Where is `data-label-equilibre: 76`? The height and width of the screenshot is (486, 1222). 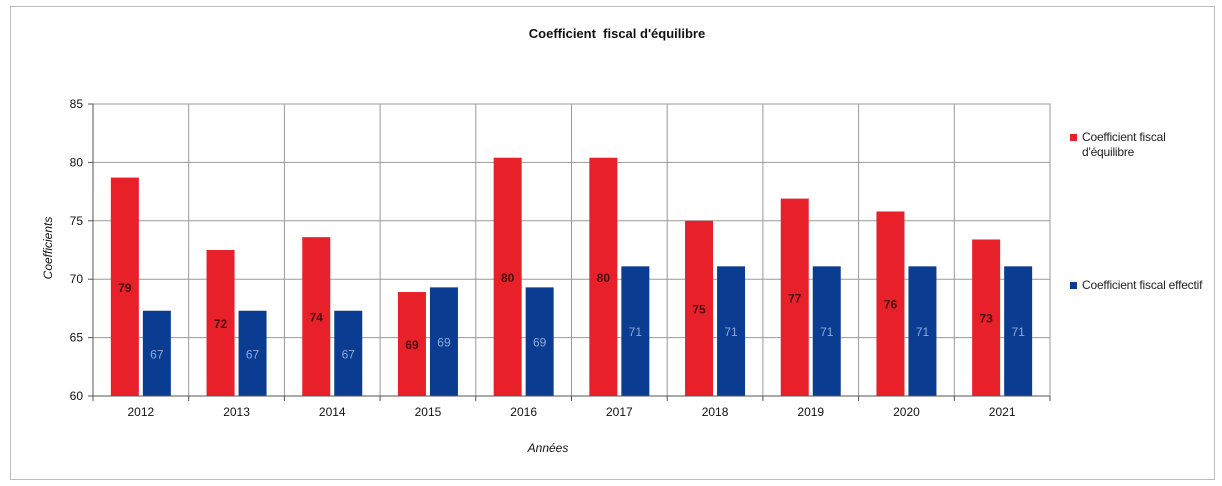 data-label-equilibre: 76 is located at coordinates (891, 305).